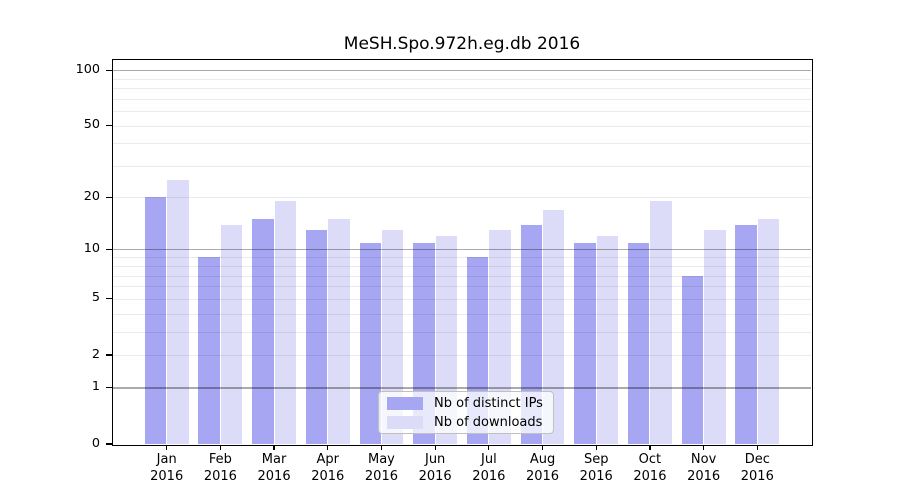 Image resolution: width=900 pixels, height=500 pixels. What do you see at coordinates (489, 468) in the screenshot?
I see `x-tick-label: Jul 2016` at bounding box center [489, 468].